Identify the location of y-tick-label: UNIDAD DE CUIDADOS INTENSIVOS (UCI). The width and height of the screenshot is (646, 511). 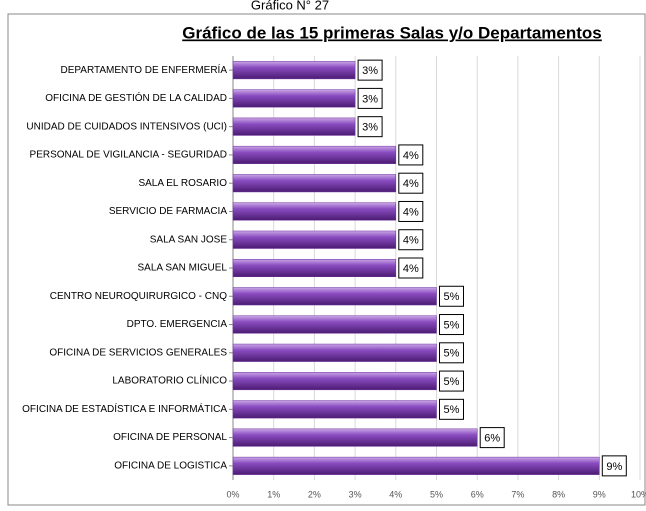
(126, 126).